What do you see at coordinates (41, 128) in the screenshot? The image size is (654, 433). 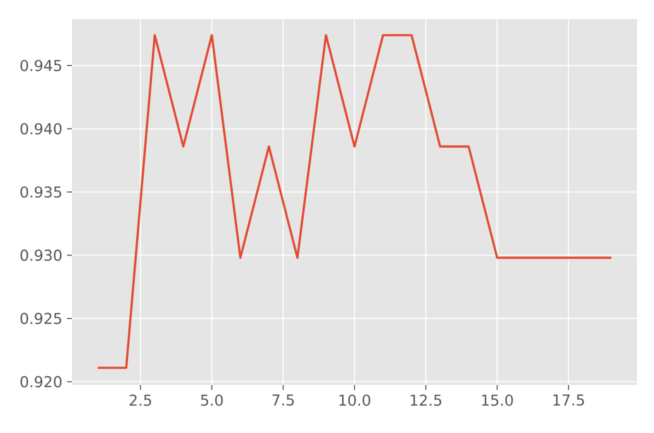 I see `y-tick-label: 0.940` at bounding box center [41, 128].